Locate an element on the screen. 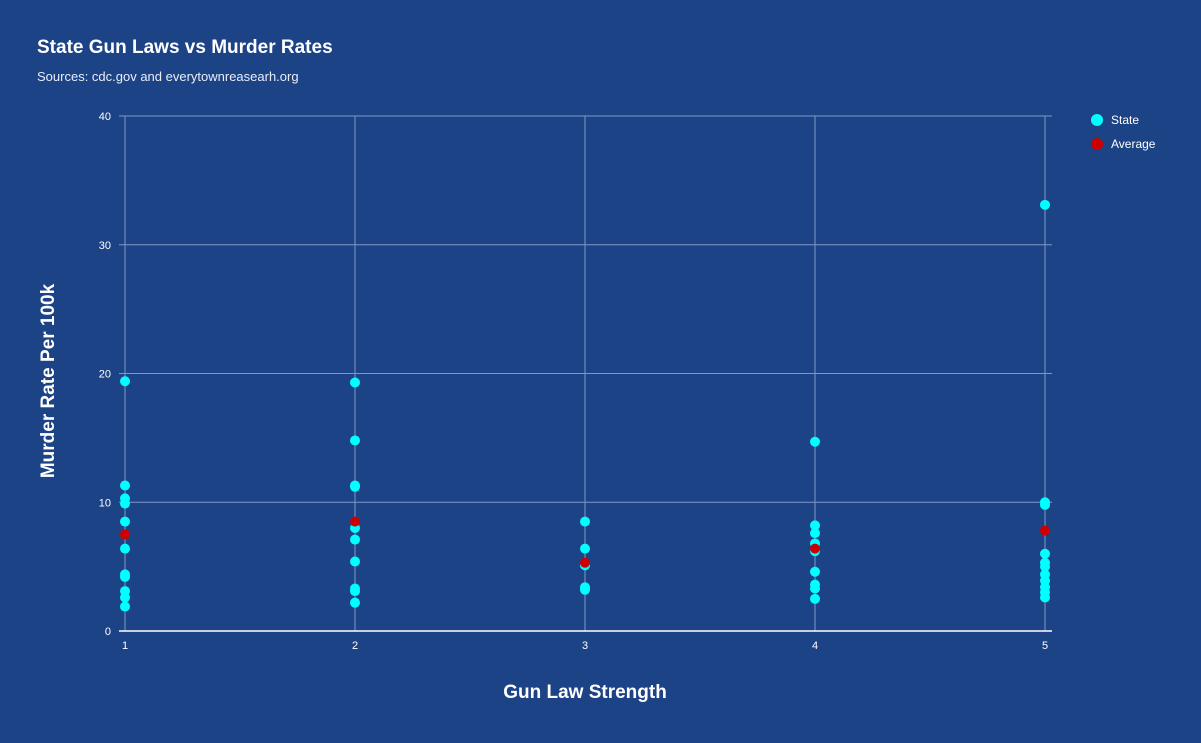 This screenshot has height=743, width=1201. average-marker-icon is located at coordinates (1097, 144).